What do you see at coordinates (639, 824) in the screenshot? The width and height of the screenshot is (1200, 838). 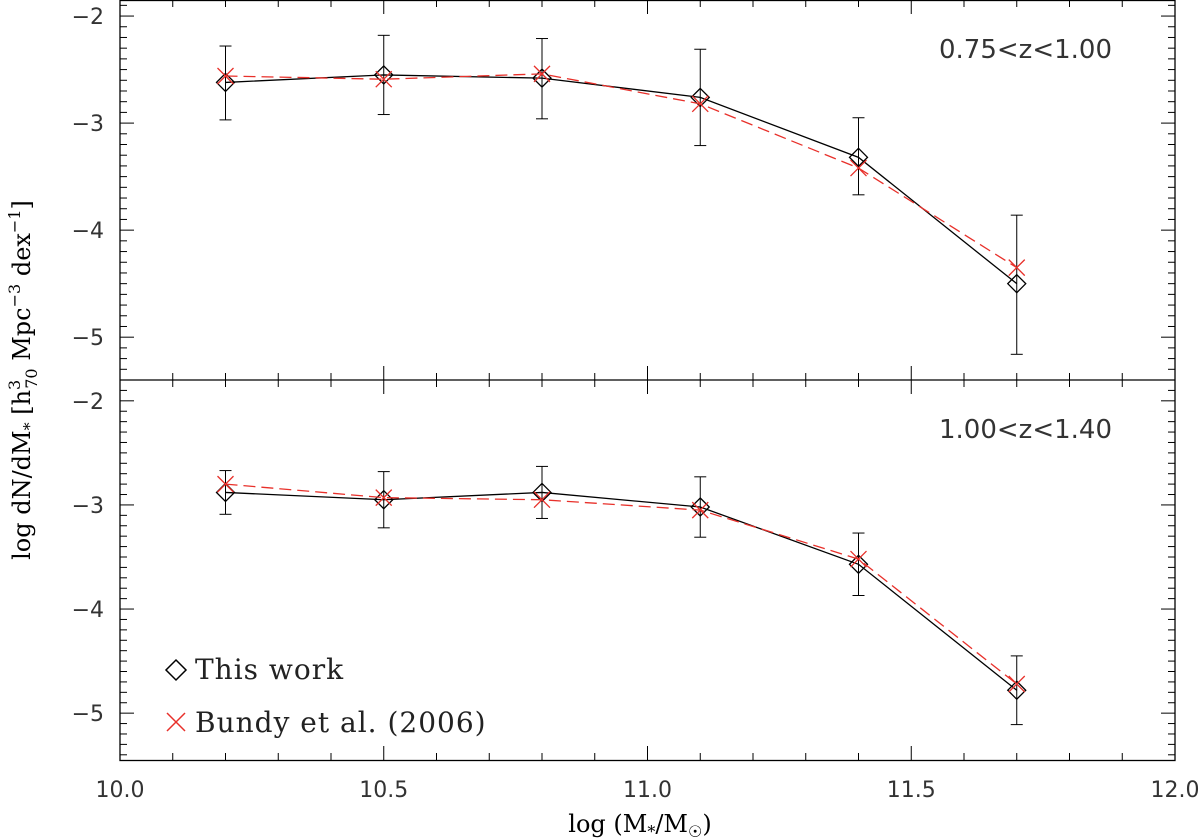 I see `x-axis-title: log (M*/M☉)` at bounding box center [639, 824].